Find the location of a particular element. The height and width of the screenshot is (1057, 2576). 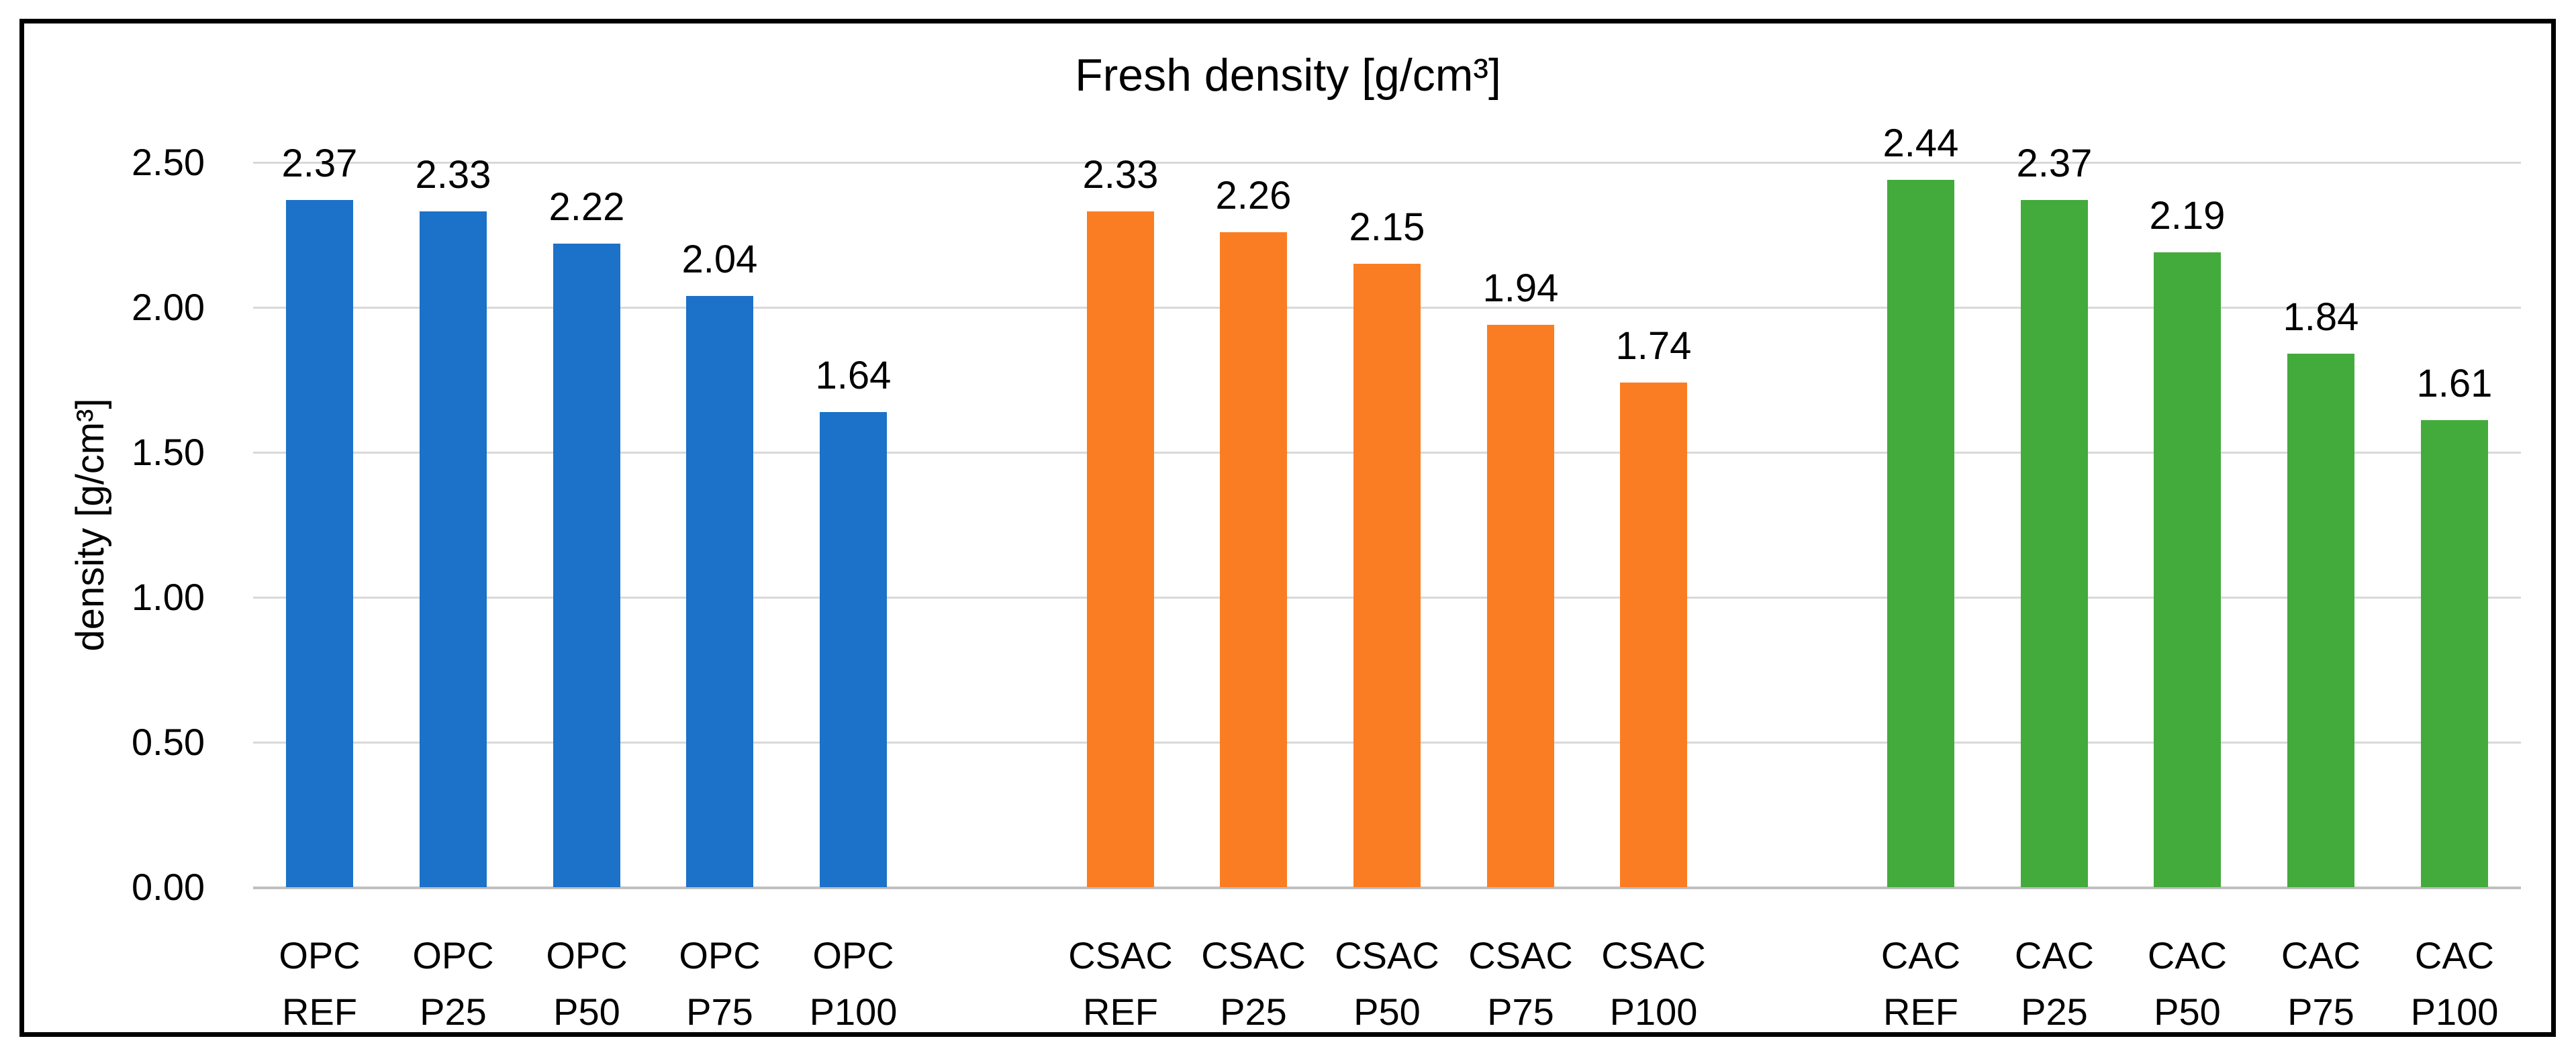

y-tick-label: 1.50 is located at coordinates (168, 452).